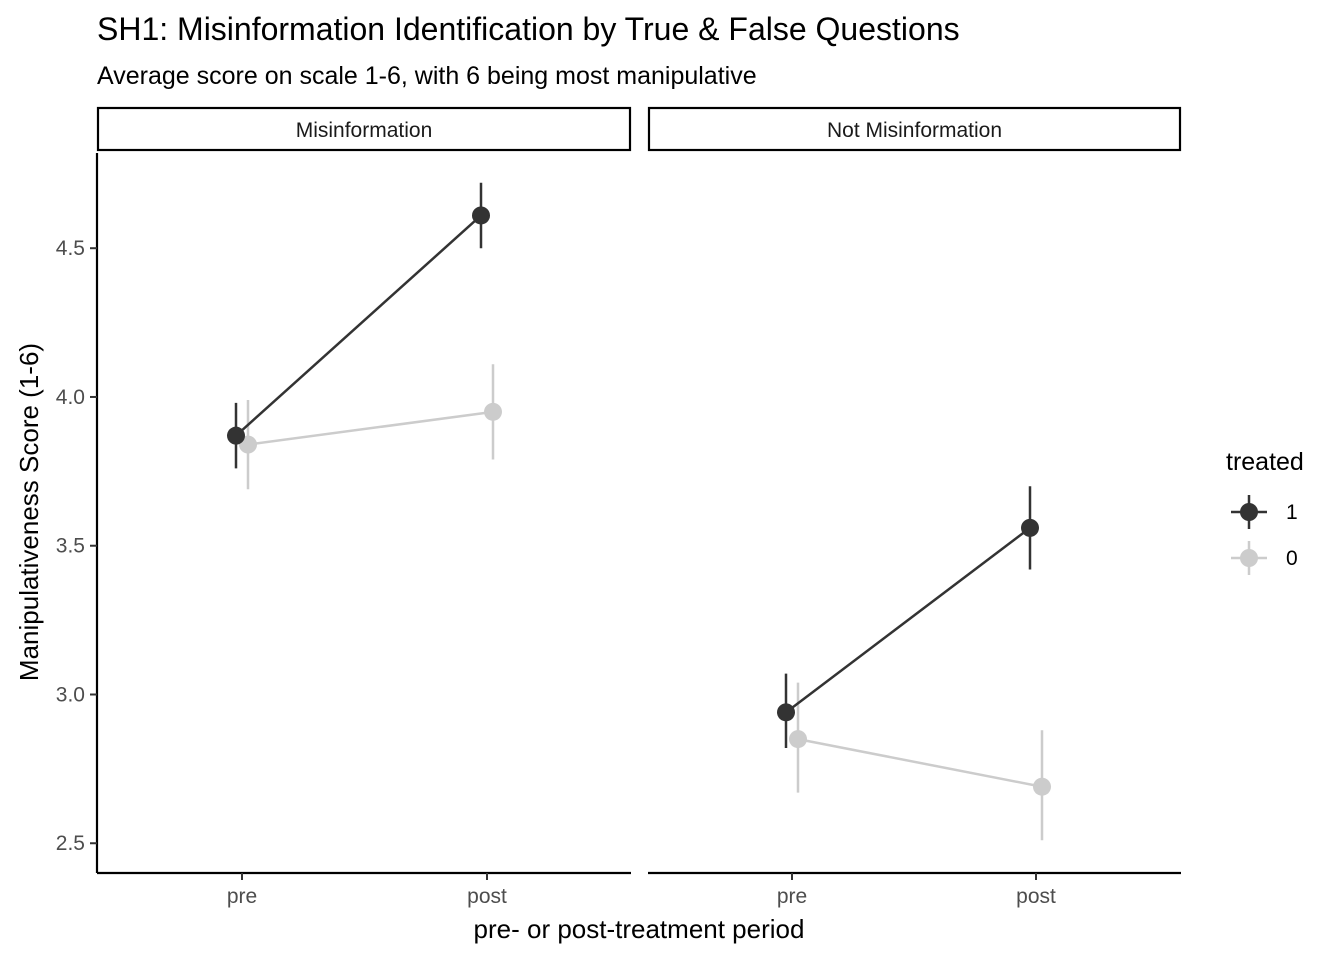 Image resolution: width=1344 pixels, height=960 pixels. Describe the element at coordinates (639, 929) in the screenshot. I see `x-axis-label: pre- or post-treatment period` at that location.